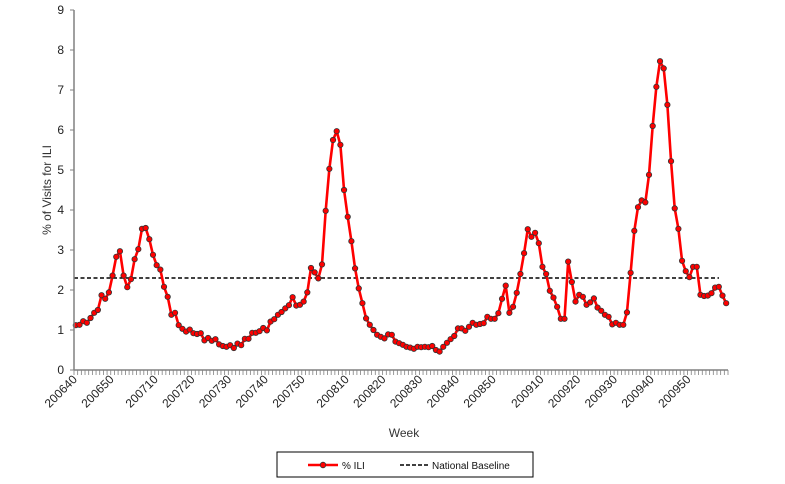 Image resolution: width=785 pixels, height=484 pixels. What do you see at coordinates (289, 391) in the screenshot?
I see `x-tick-label: 200750` at bounding box center [289, 391].